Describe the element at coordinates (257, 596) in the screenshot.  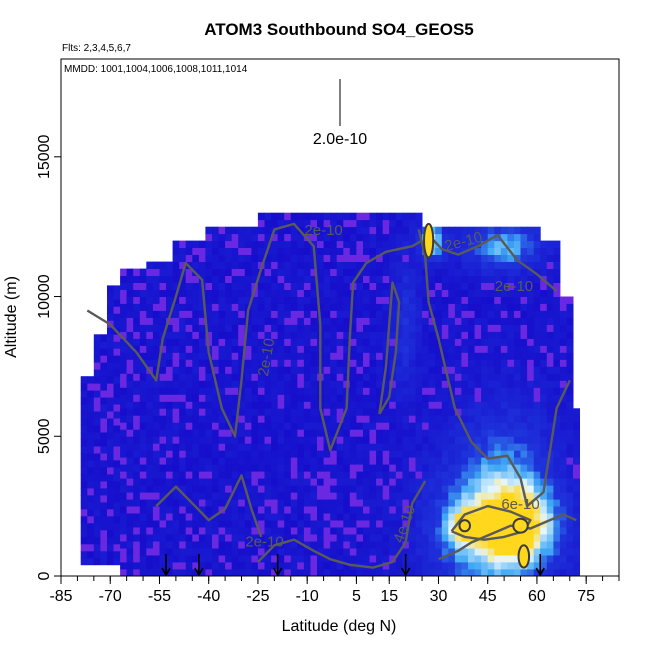
I see `x-tick-label: -25` at that location.